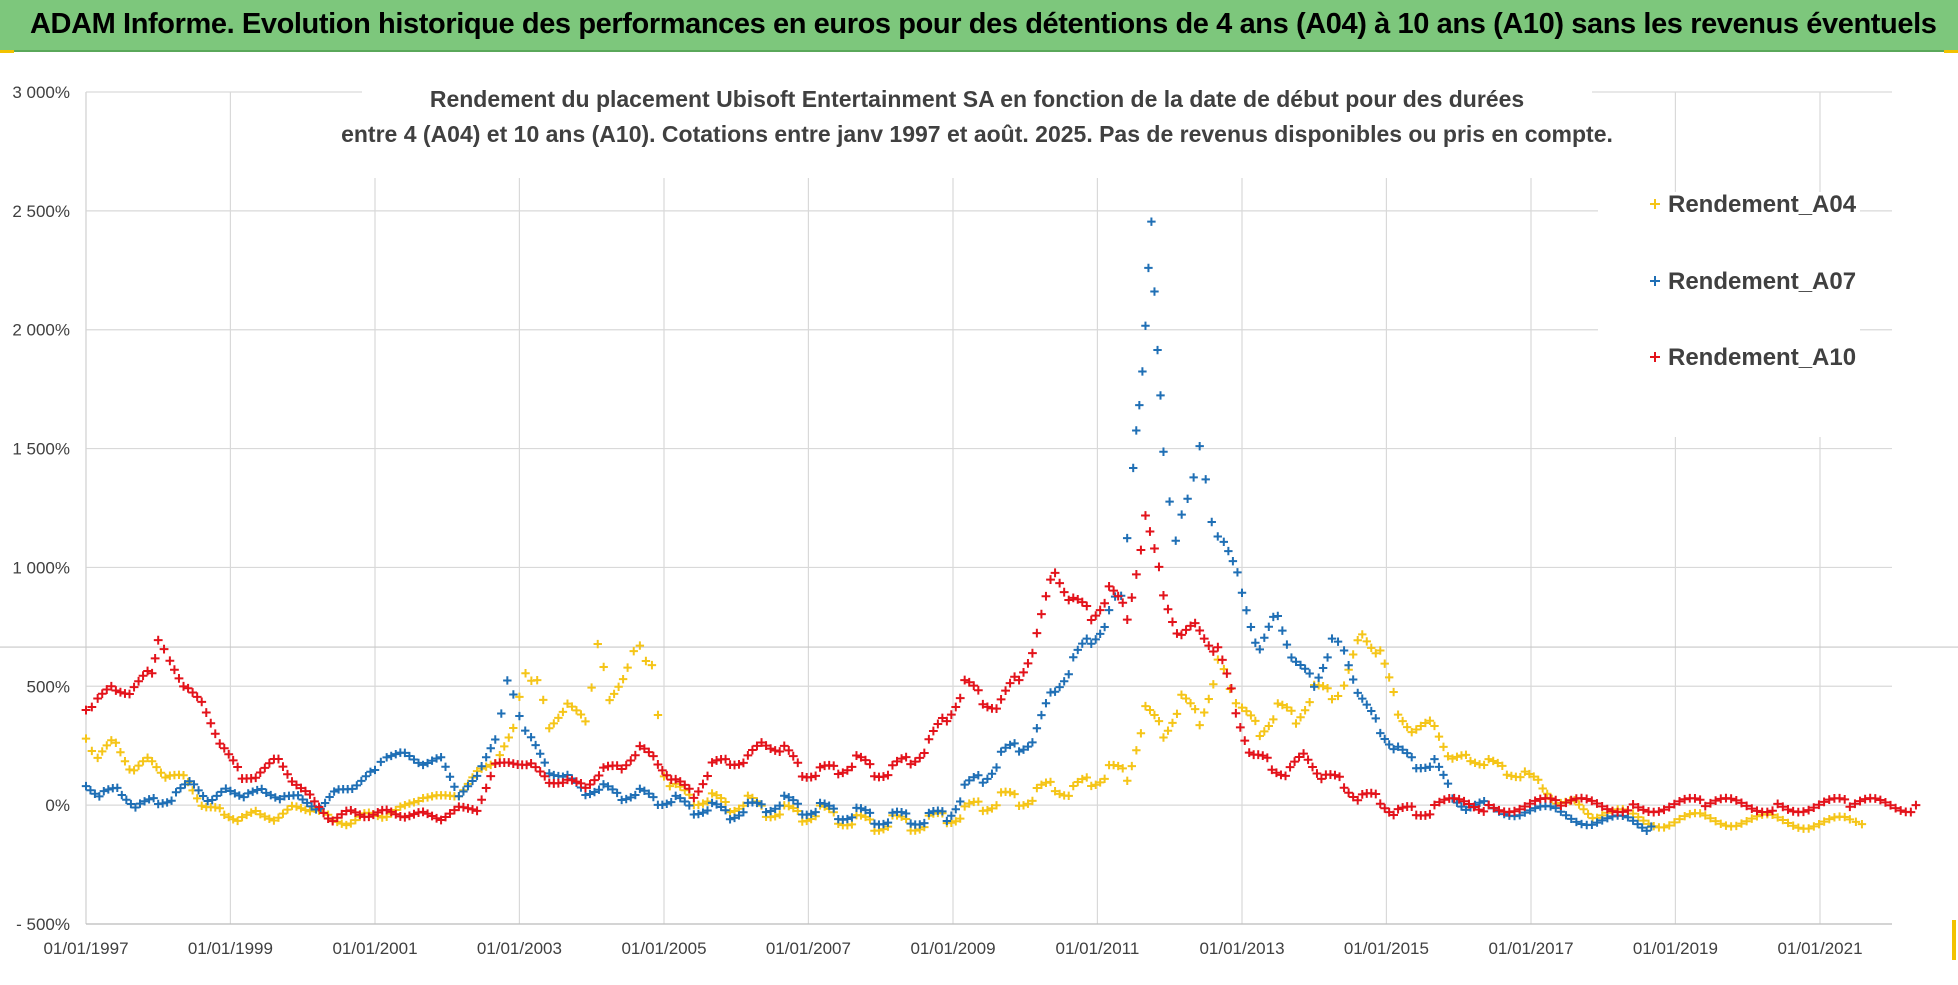 This screenshot has width=1958, height=985. Describe the element at coordinates (41, 567) in the screenshot. I see `y-tick-label: 1 000%` at that location.